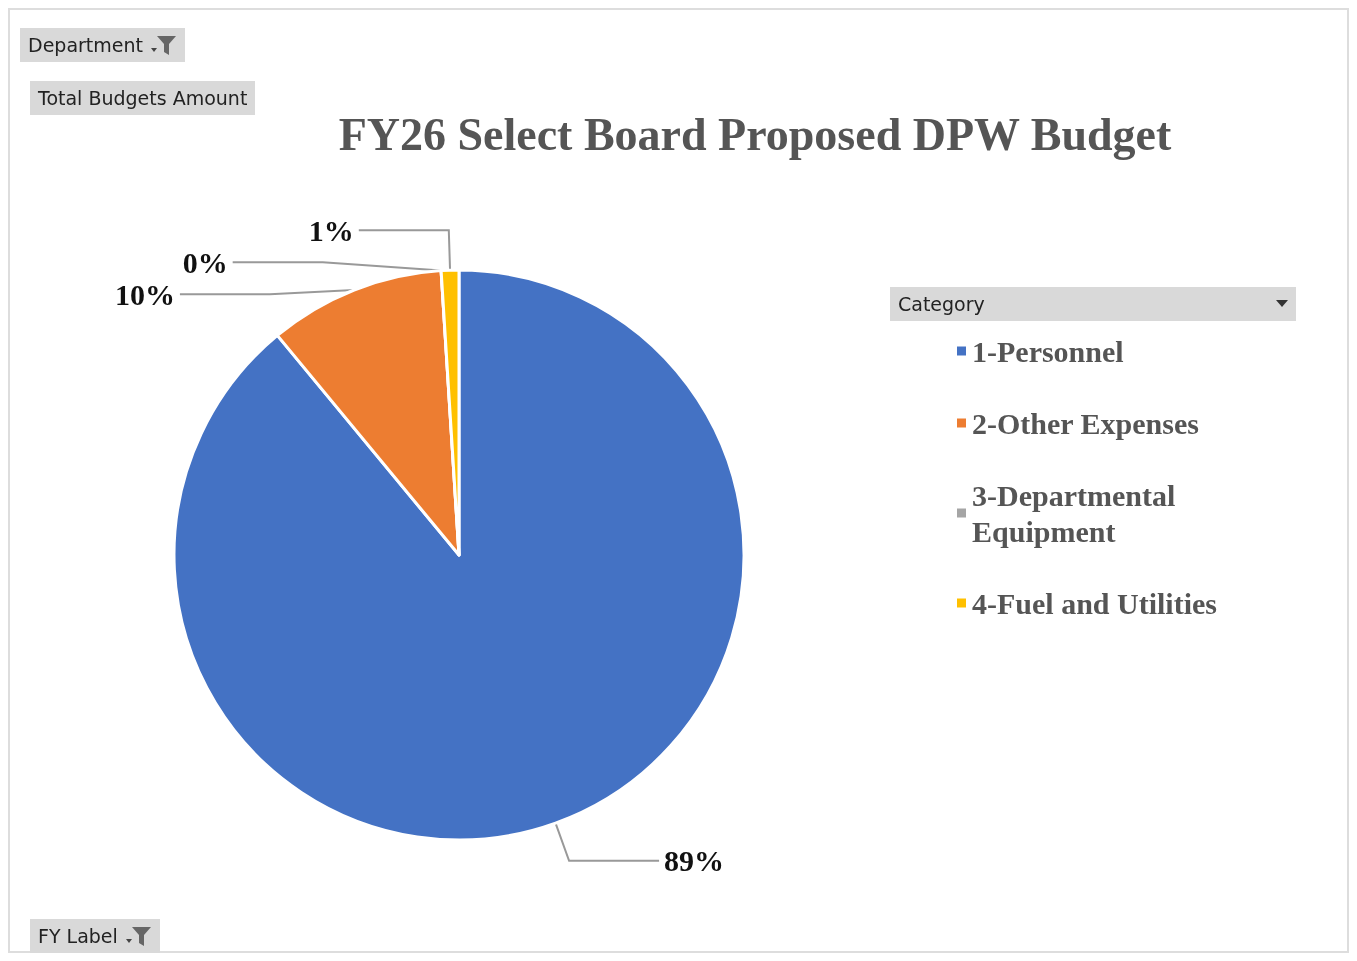 The image size is (1357, 961). I want to click on text: Total Budgets Amount, so click(143, 98).